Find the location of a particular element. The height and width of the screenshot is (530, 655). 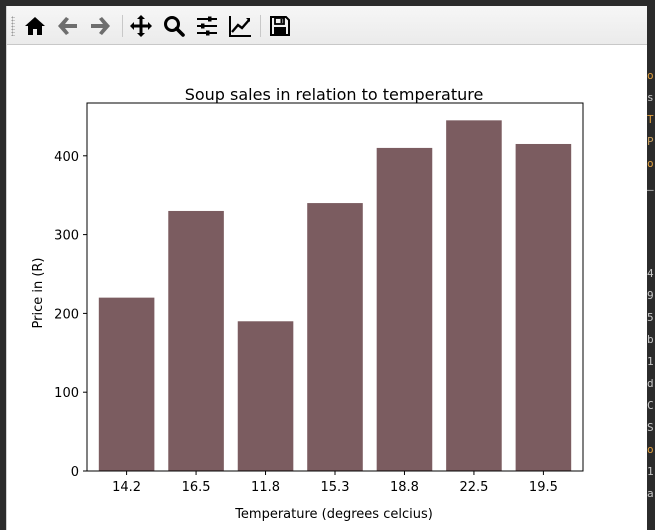

chart-title: Soup sales in relation to temperature is located at coordinates (334, 94).